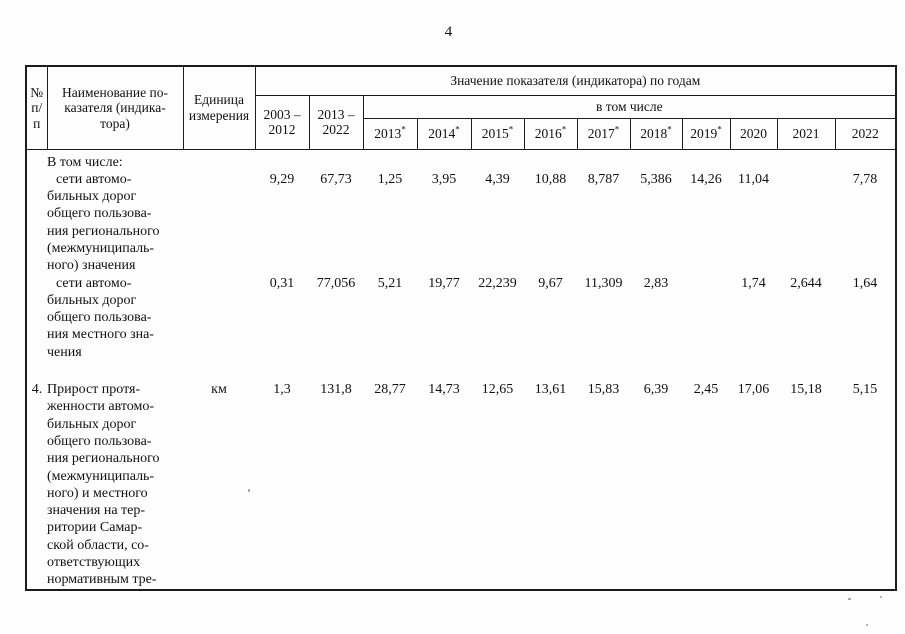 Image resolution: width=905 pixels, height=634 pixels. Describe the element at coordinates (219, 107) in the screenshot. I see `col-header-unit: Единица измерения` at that location.